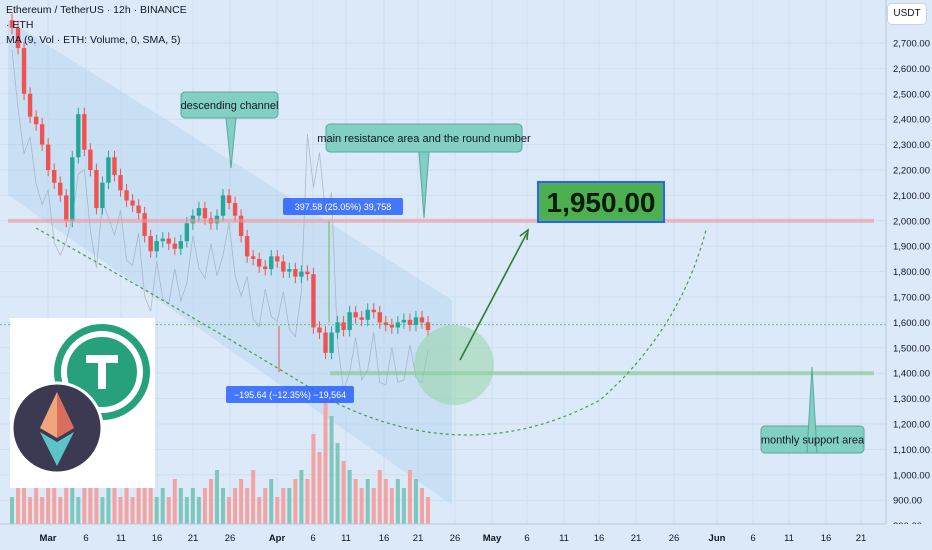 This screenshot has height=550, width=932. Describe the element at coordinates (441, 220) in the screenshot. I see `resistance-zone` at that location.